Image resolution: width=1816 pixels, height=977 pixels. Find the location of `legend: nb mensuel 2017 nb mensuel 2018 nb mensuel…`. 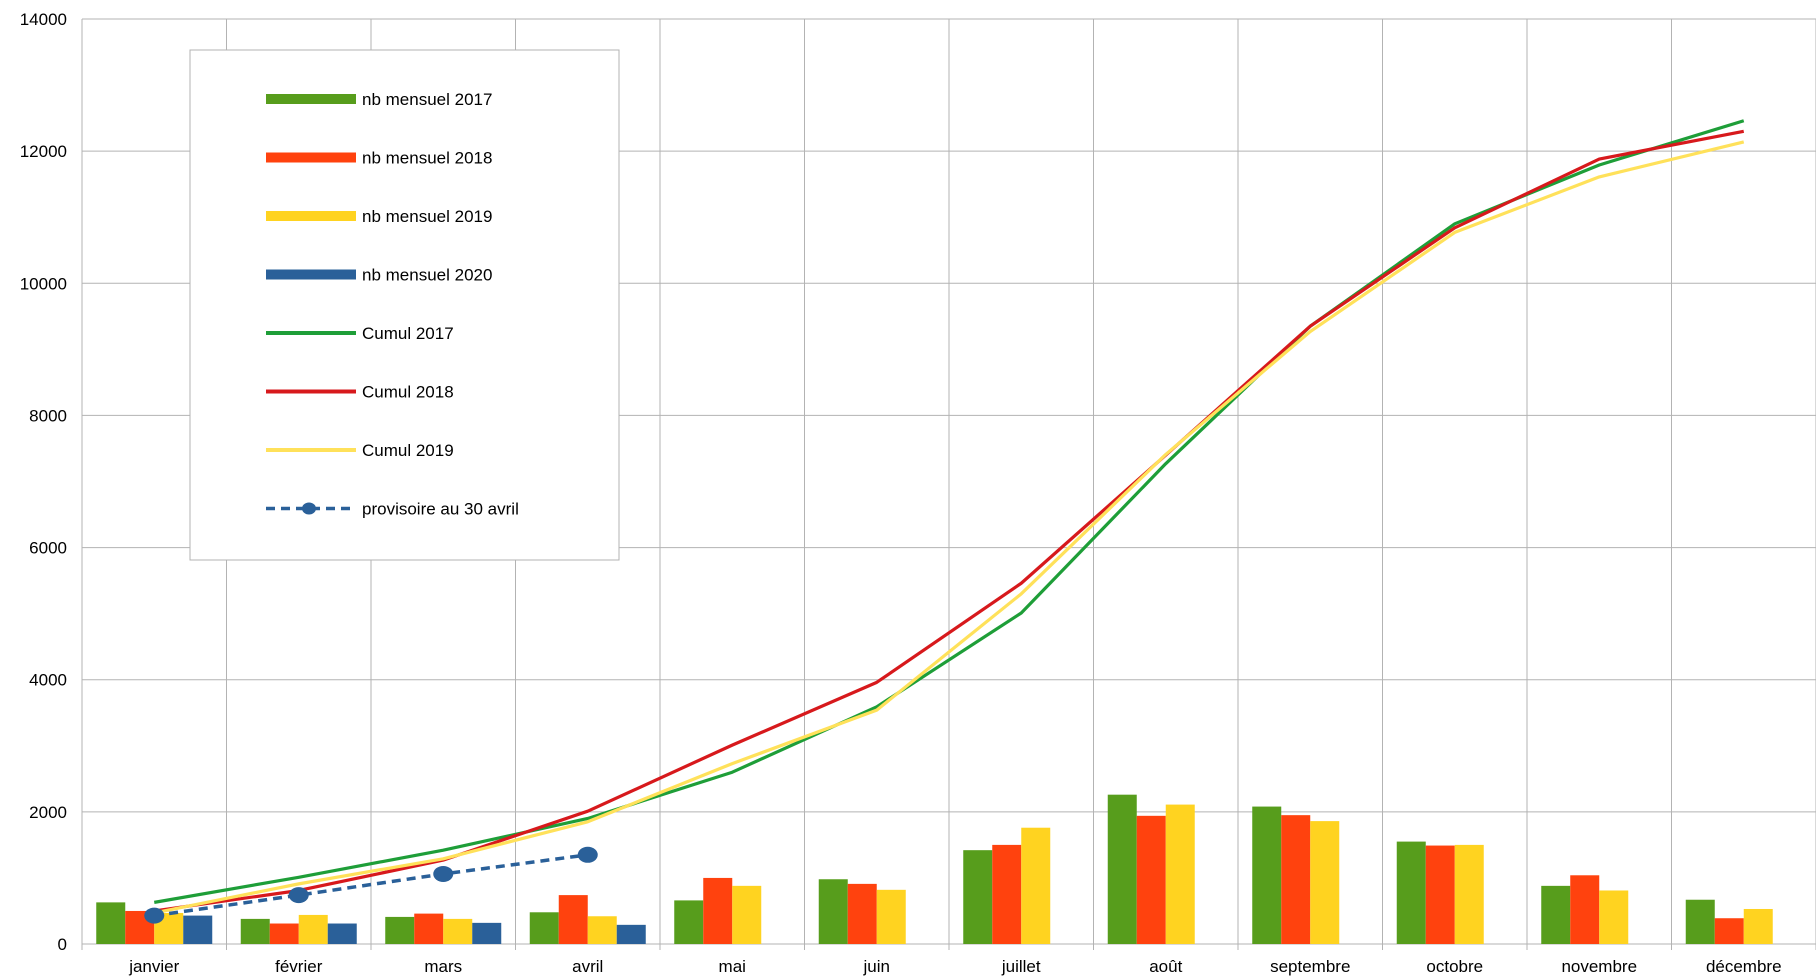

legend: nb mensuel 2017 nb mensuel 2018 nb mensuel… is located at coordinates (404, 305).